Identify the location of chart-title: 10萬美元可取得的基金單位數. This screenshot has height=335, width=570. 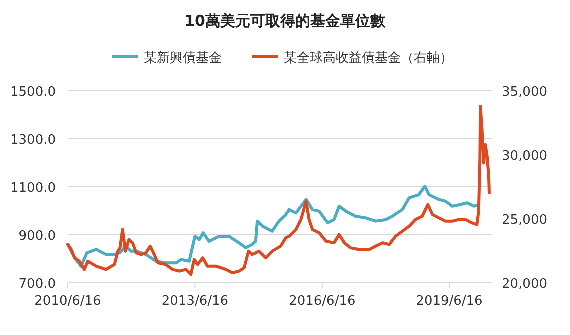
(285, 21).